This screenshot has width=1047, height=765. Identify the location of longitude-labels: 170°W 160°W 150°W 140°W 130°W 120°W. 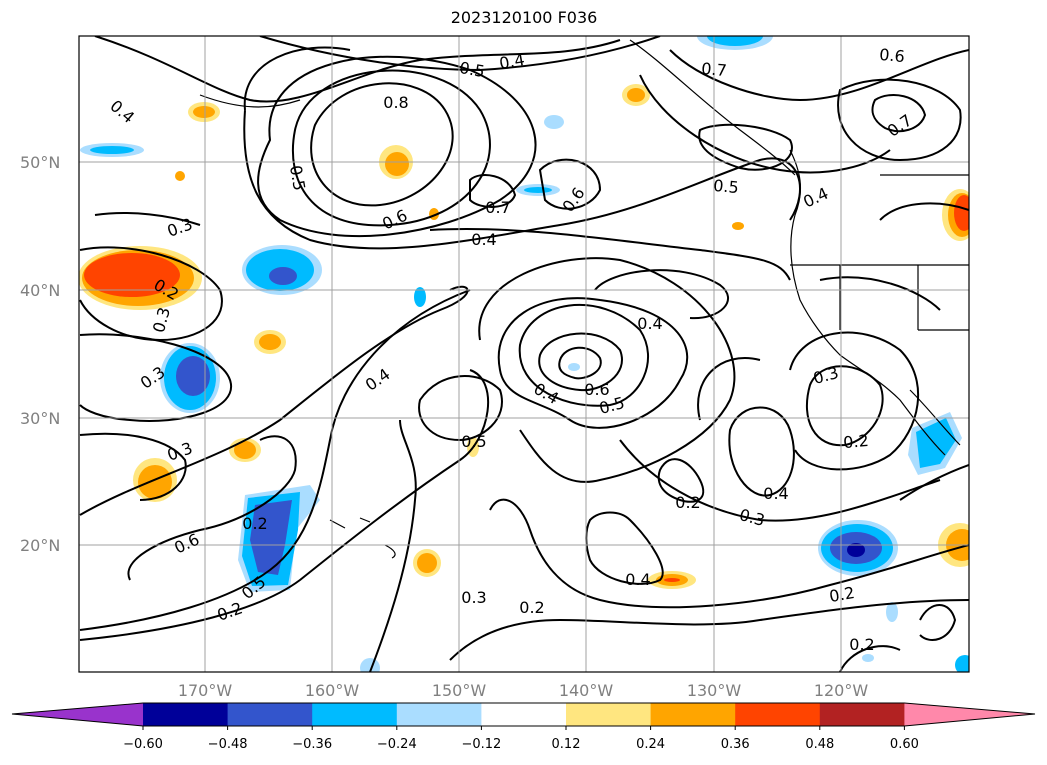
(523, 690).